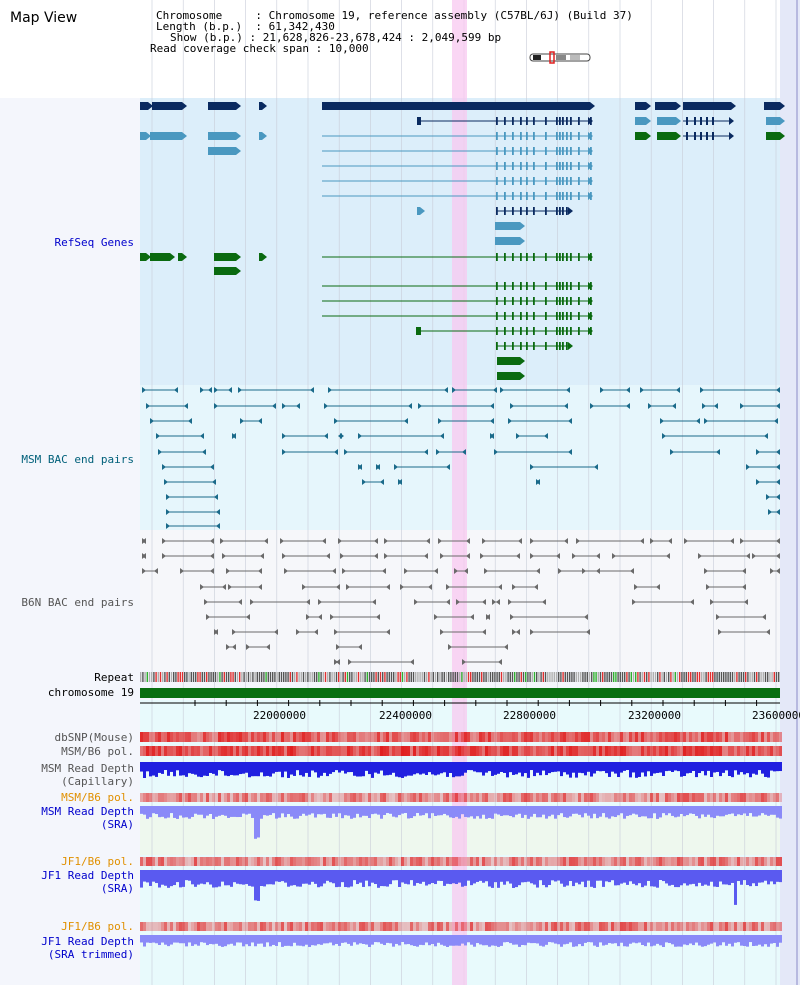  What do you see at coordinates (90, 692) in the screenshot?
I see `track-label-chromosome: chromosome 19` at bounding box center [90, 692].